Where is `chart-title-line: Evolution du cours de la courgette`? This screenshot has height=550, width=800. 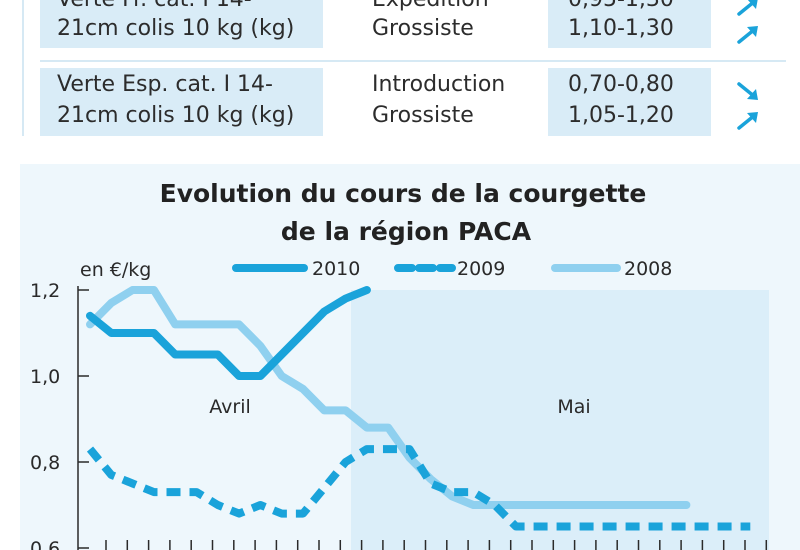
chart-title-line: Evolution du cours de la courgette is located at coordinates (403, 193).